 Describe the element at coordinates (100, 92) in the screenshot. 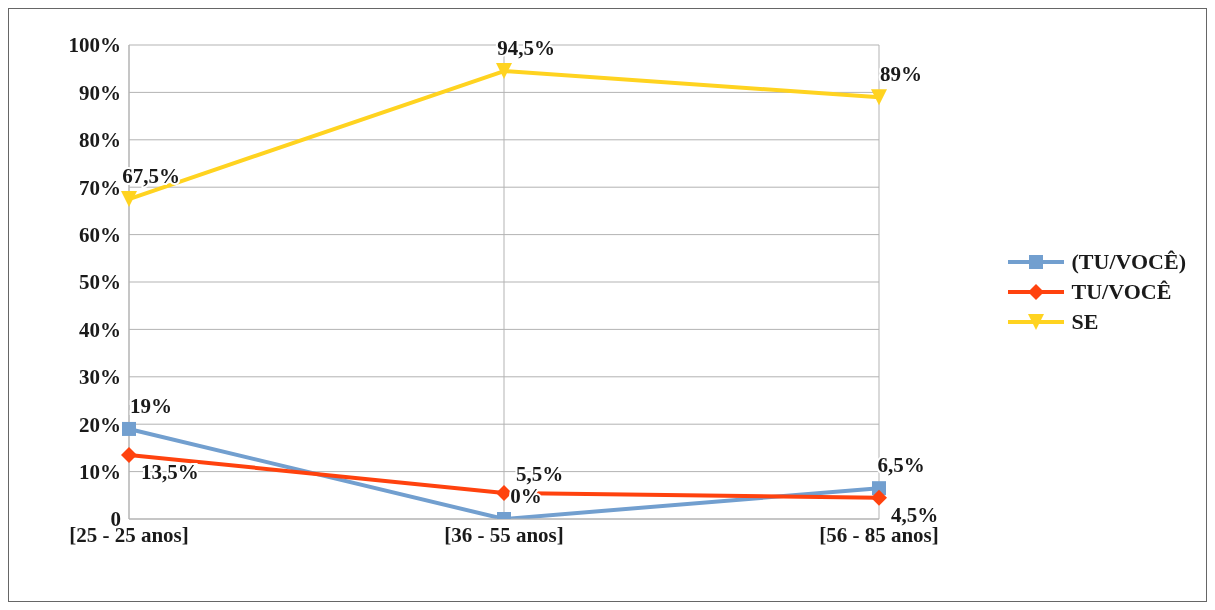

I see `y-tick-label: 90%` at that location.